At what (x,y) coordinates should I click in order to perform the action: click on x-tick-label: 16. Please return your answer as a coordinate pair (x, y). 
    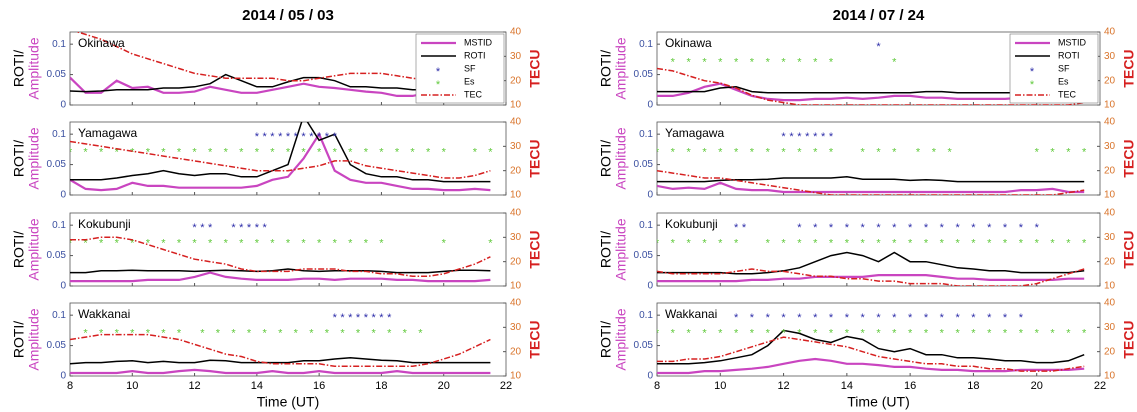
    Looking at the image, I should click on (910, 386).